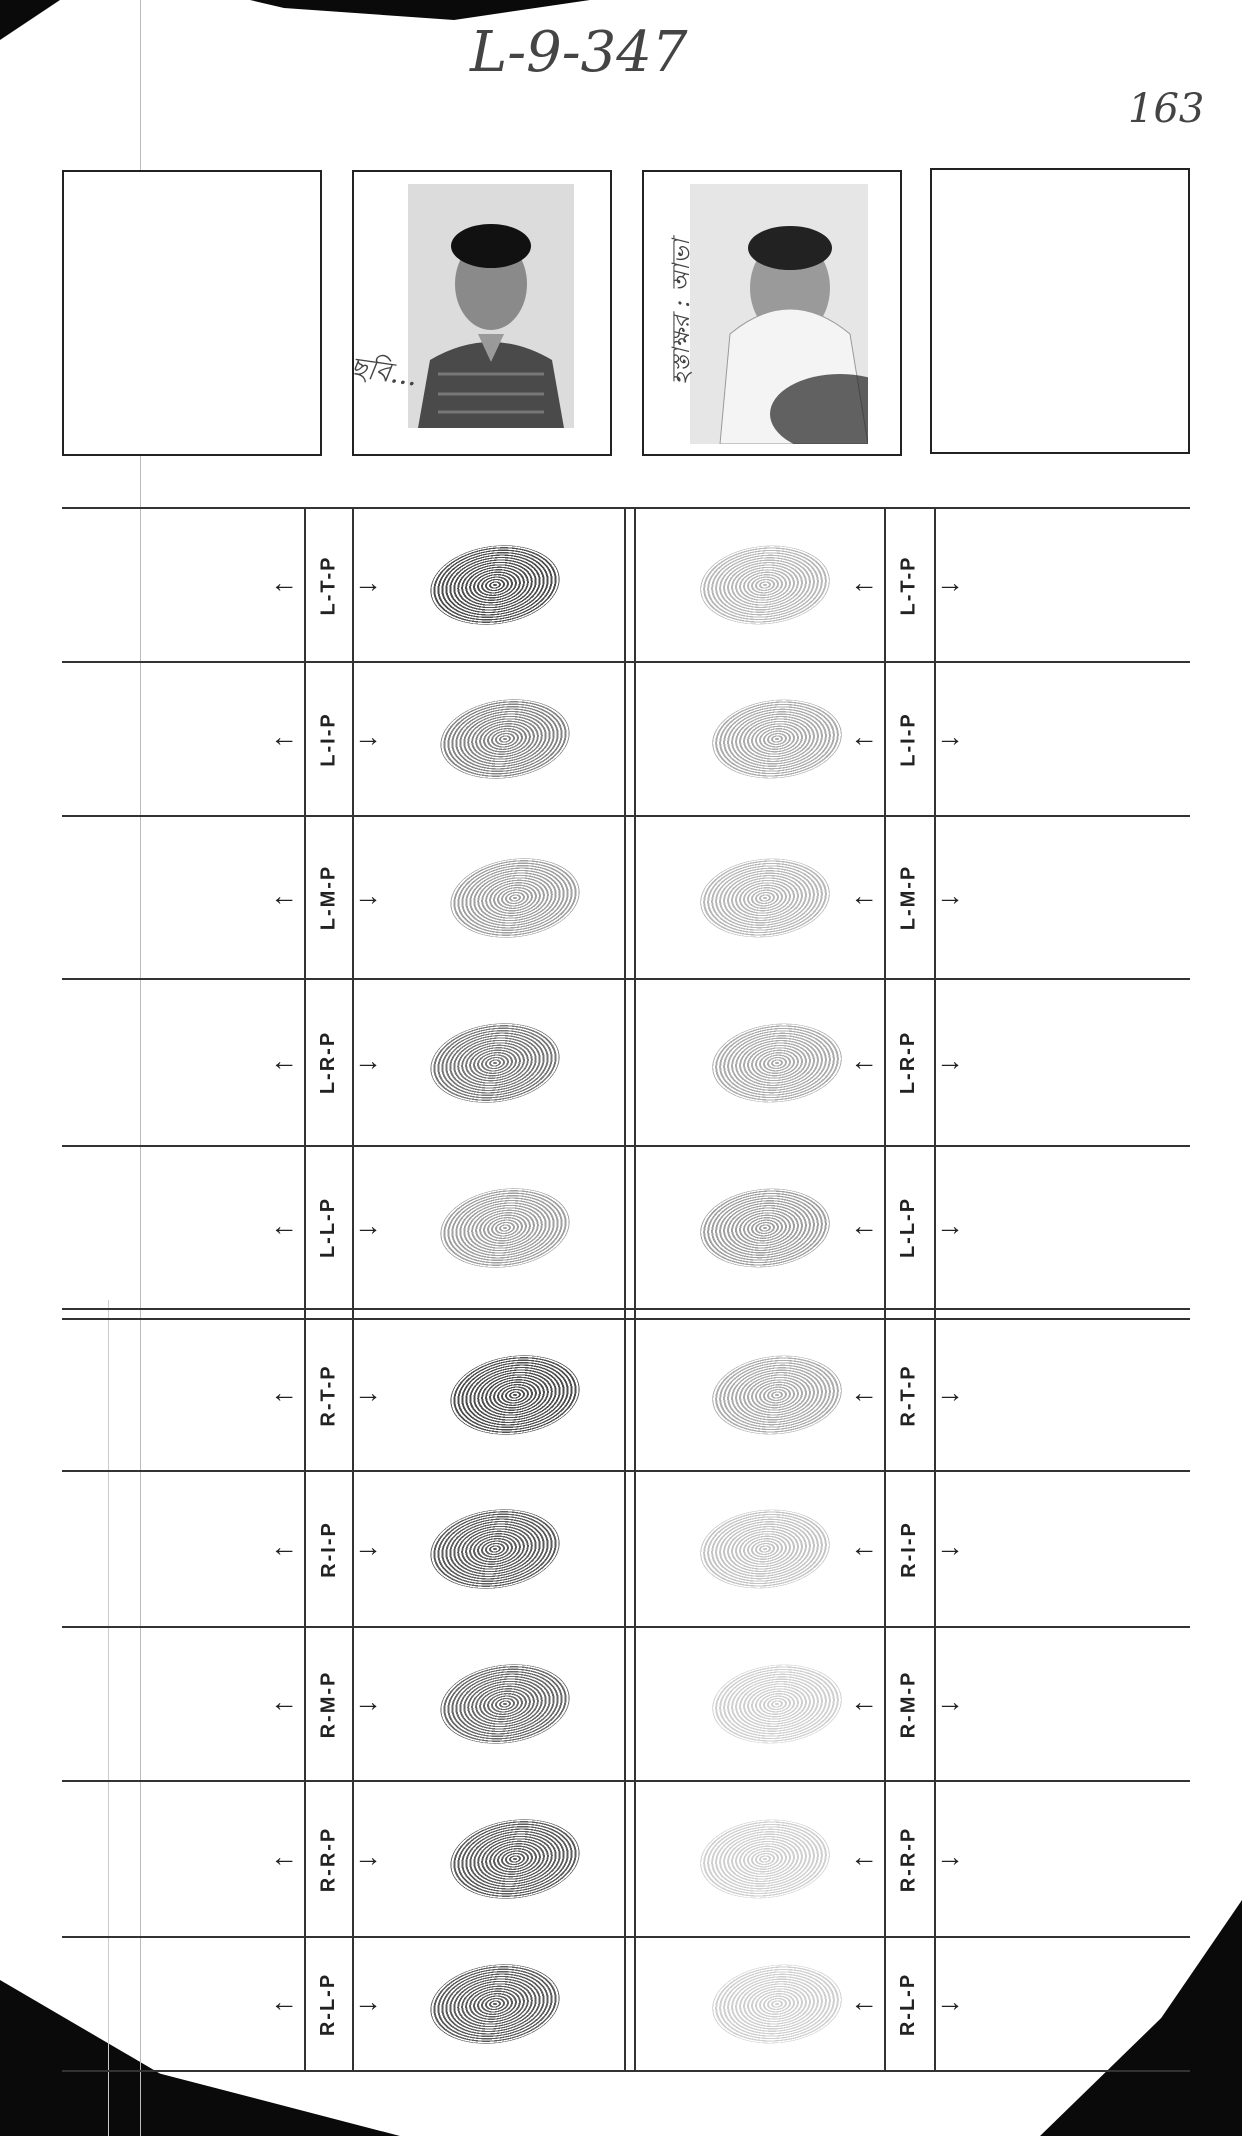 This screenshot has width=1242, height=2136. What do you see at coordinates (353, 1289) in the screenshot?
I see `grid-label-left-b` at bounding box center [353, 1289].